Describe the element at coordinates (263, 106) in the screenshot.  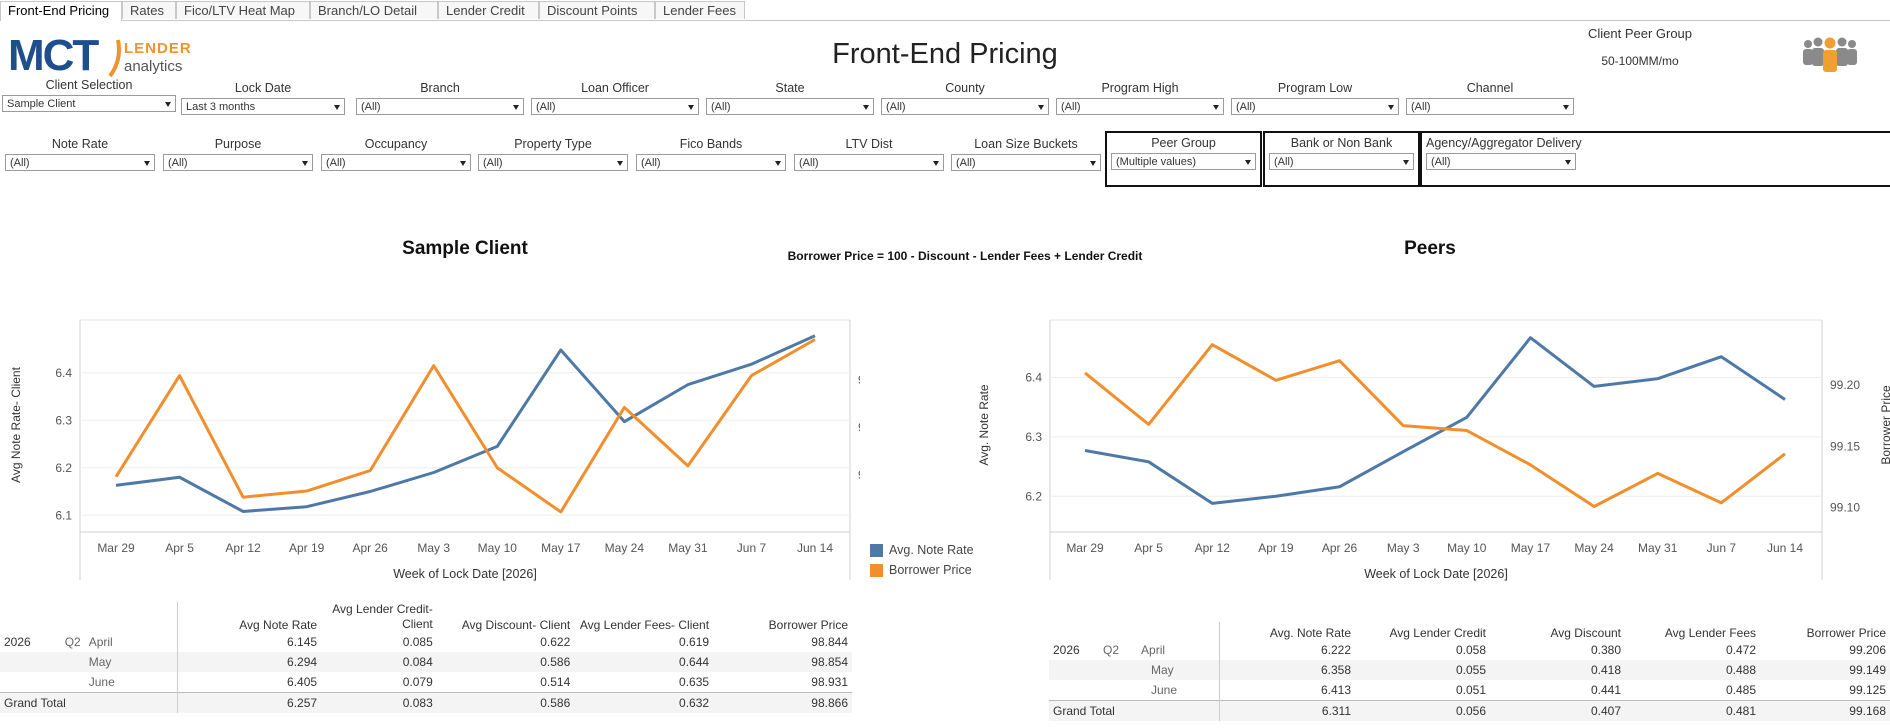
I see `lock-date-dropdown: Last 3 months` at that location.